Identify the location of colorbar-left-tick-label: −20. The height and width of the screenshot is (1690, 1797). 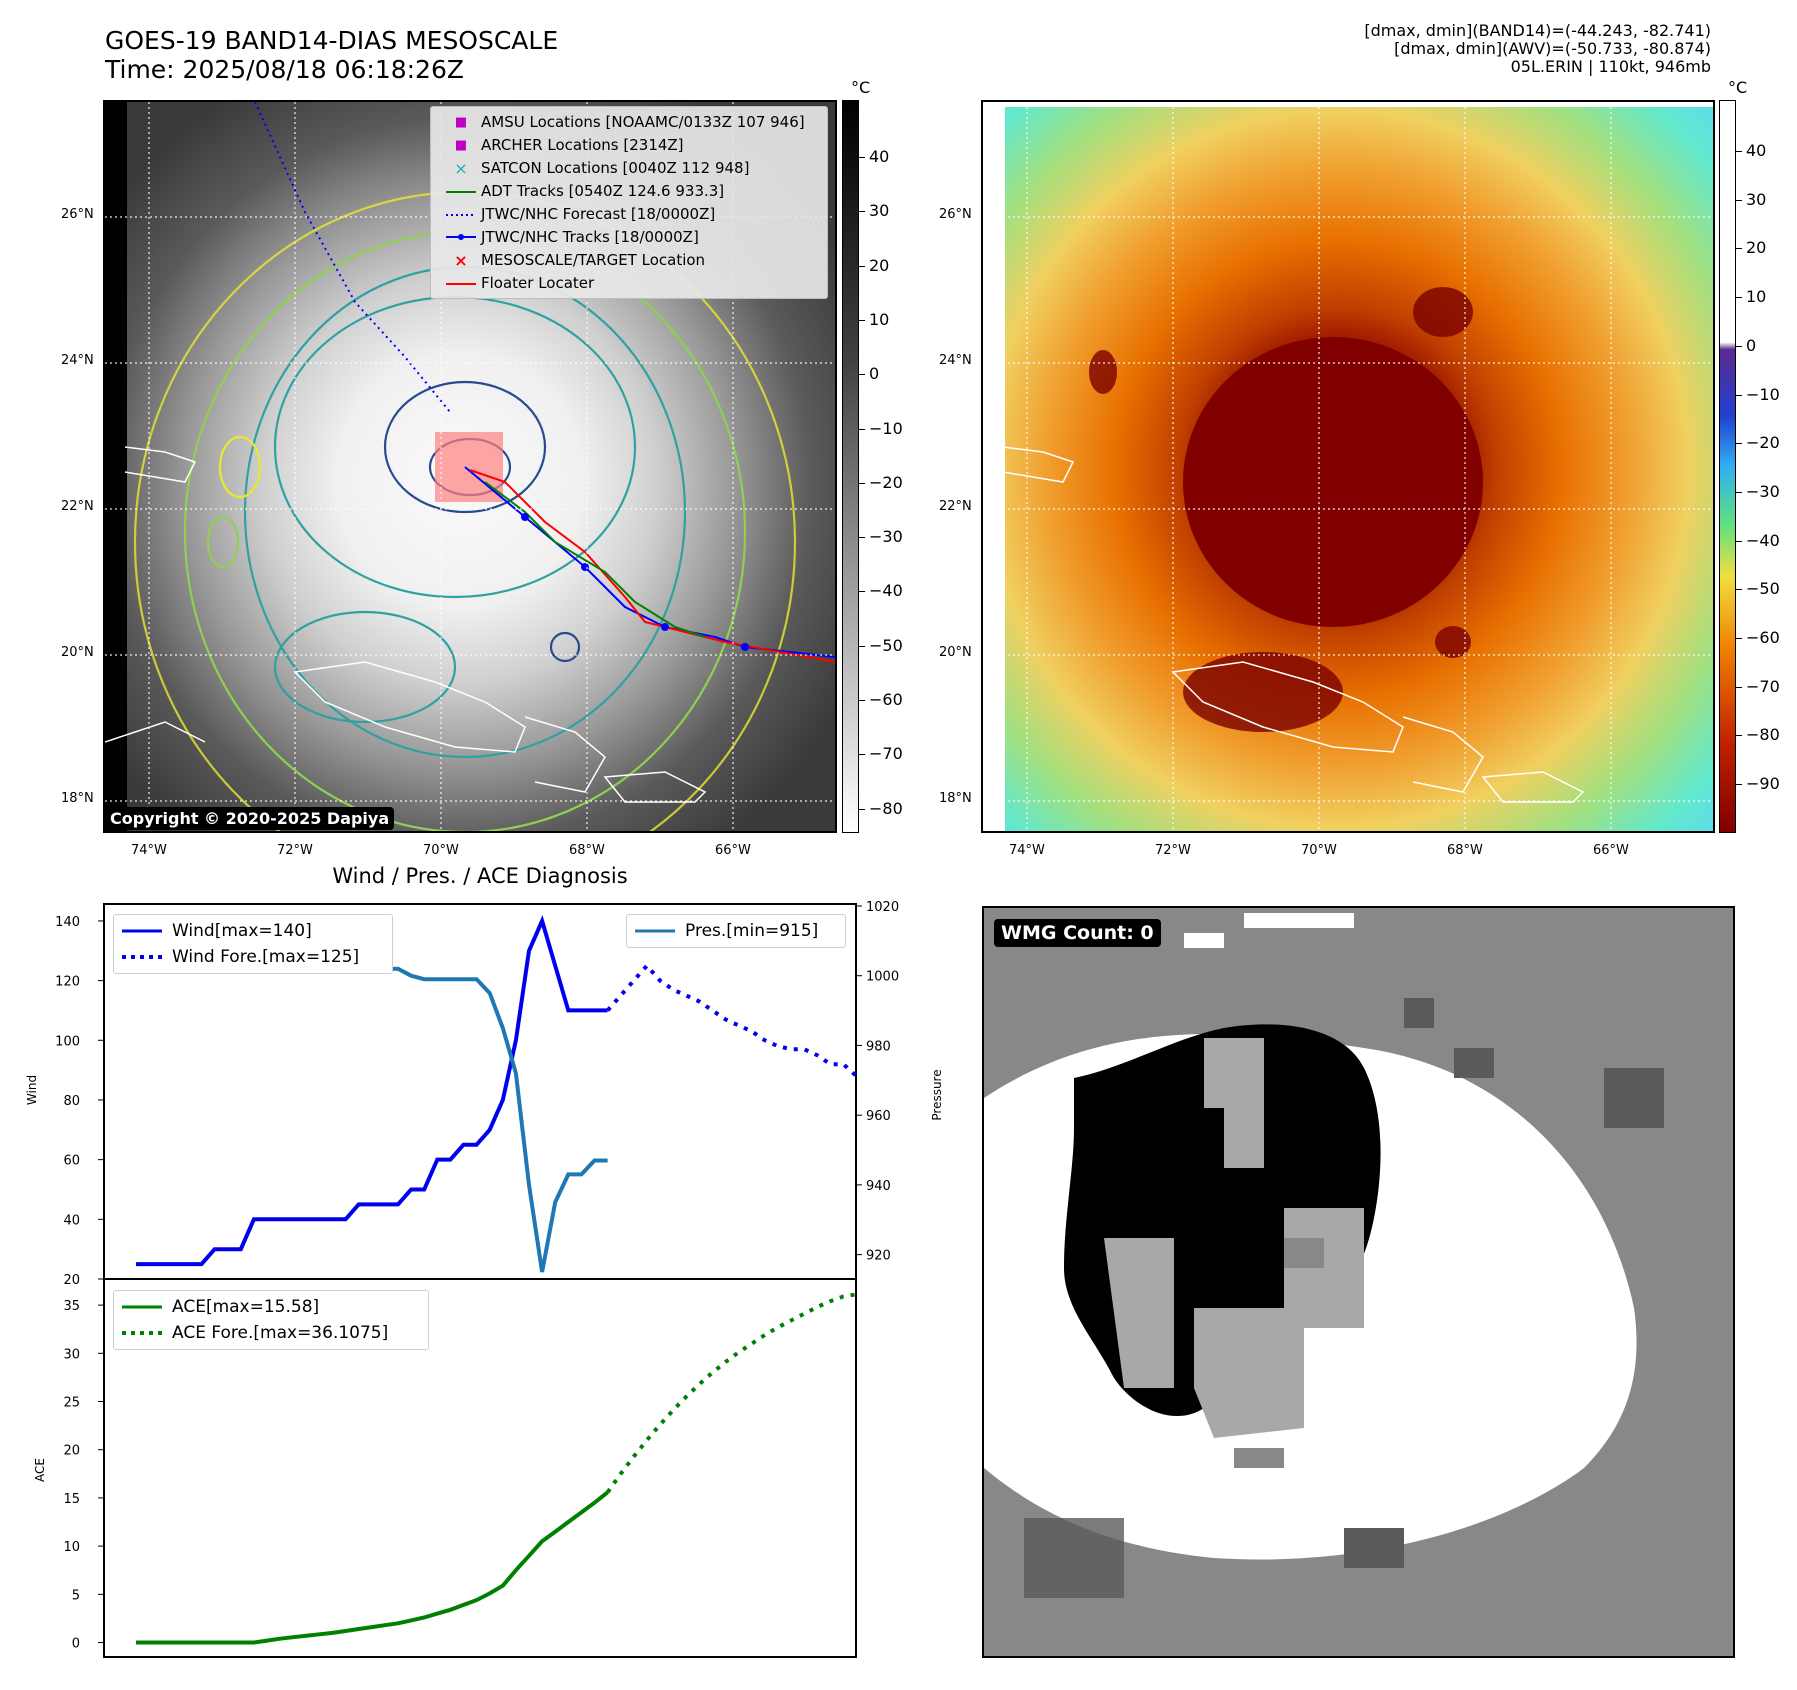
(886, 482).